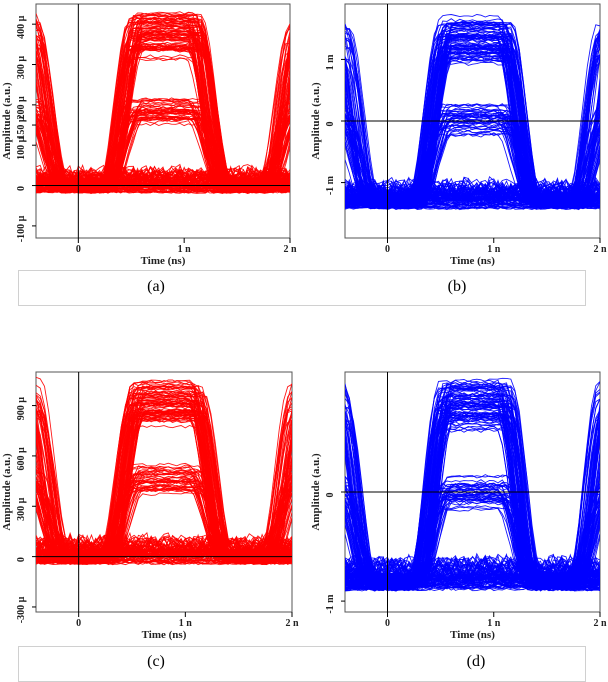  Describe the element at coordinates (156, 661) in the screenshot. I see `caption-c: (c)` at that location.